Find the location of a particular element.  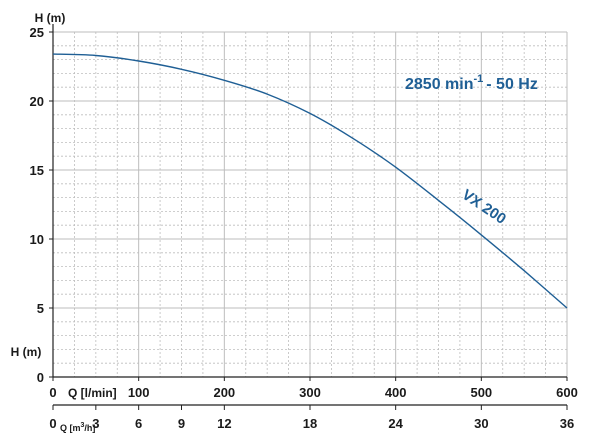

x-tick-label: 0 is located at coordinates (52, 392).